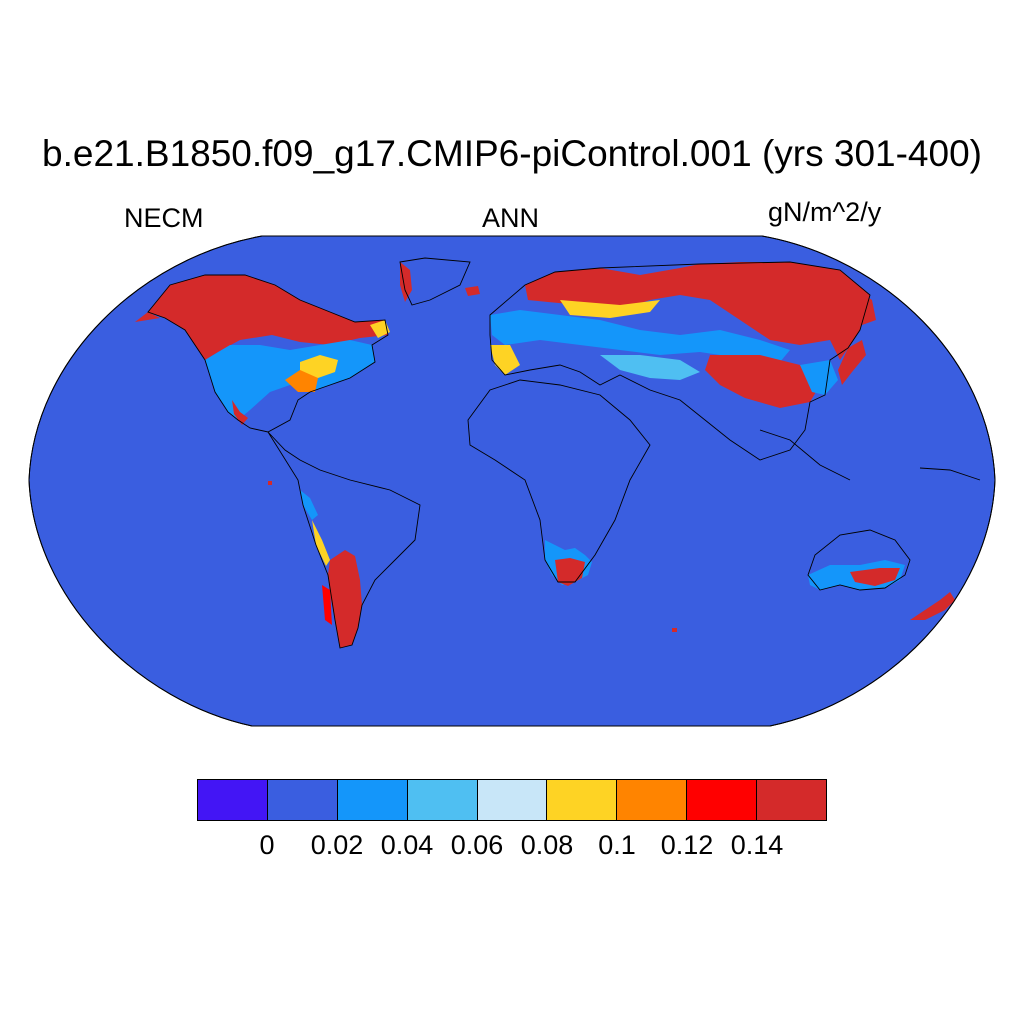 The width and height of the screenshot is (1024, 1024). What do you see at coordinates (321, 543) in the screenshot?
I see `andes-central` at bounding box center [321, 543].